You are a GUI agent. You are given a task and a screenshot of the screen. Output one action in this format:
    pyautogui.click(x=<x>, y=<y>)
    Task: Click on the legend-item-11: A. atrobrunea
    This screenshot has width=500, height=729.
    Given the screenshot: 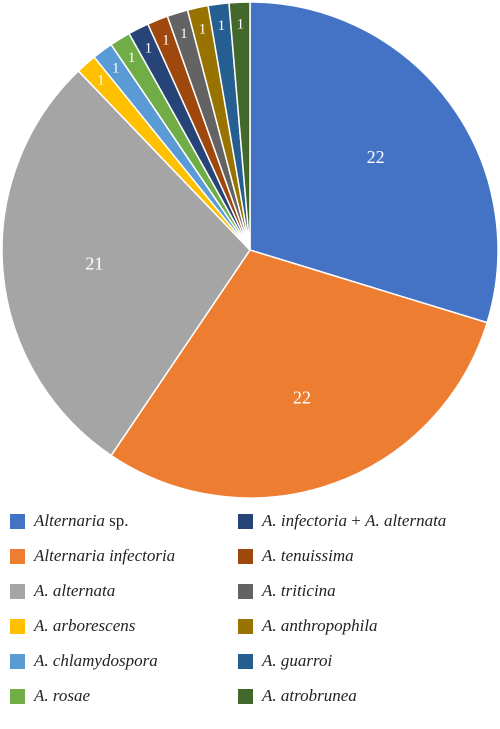 What is the action you would take?
    pyautogui.click(x=297, y=696)
    